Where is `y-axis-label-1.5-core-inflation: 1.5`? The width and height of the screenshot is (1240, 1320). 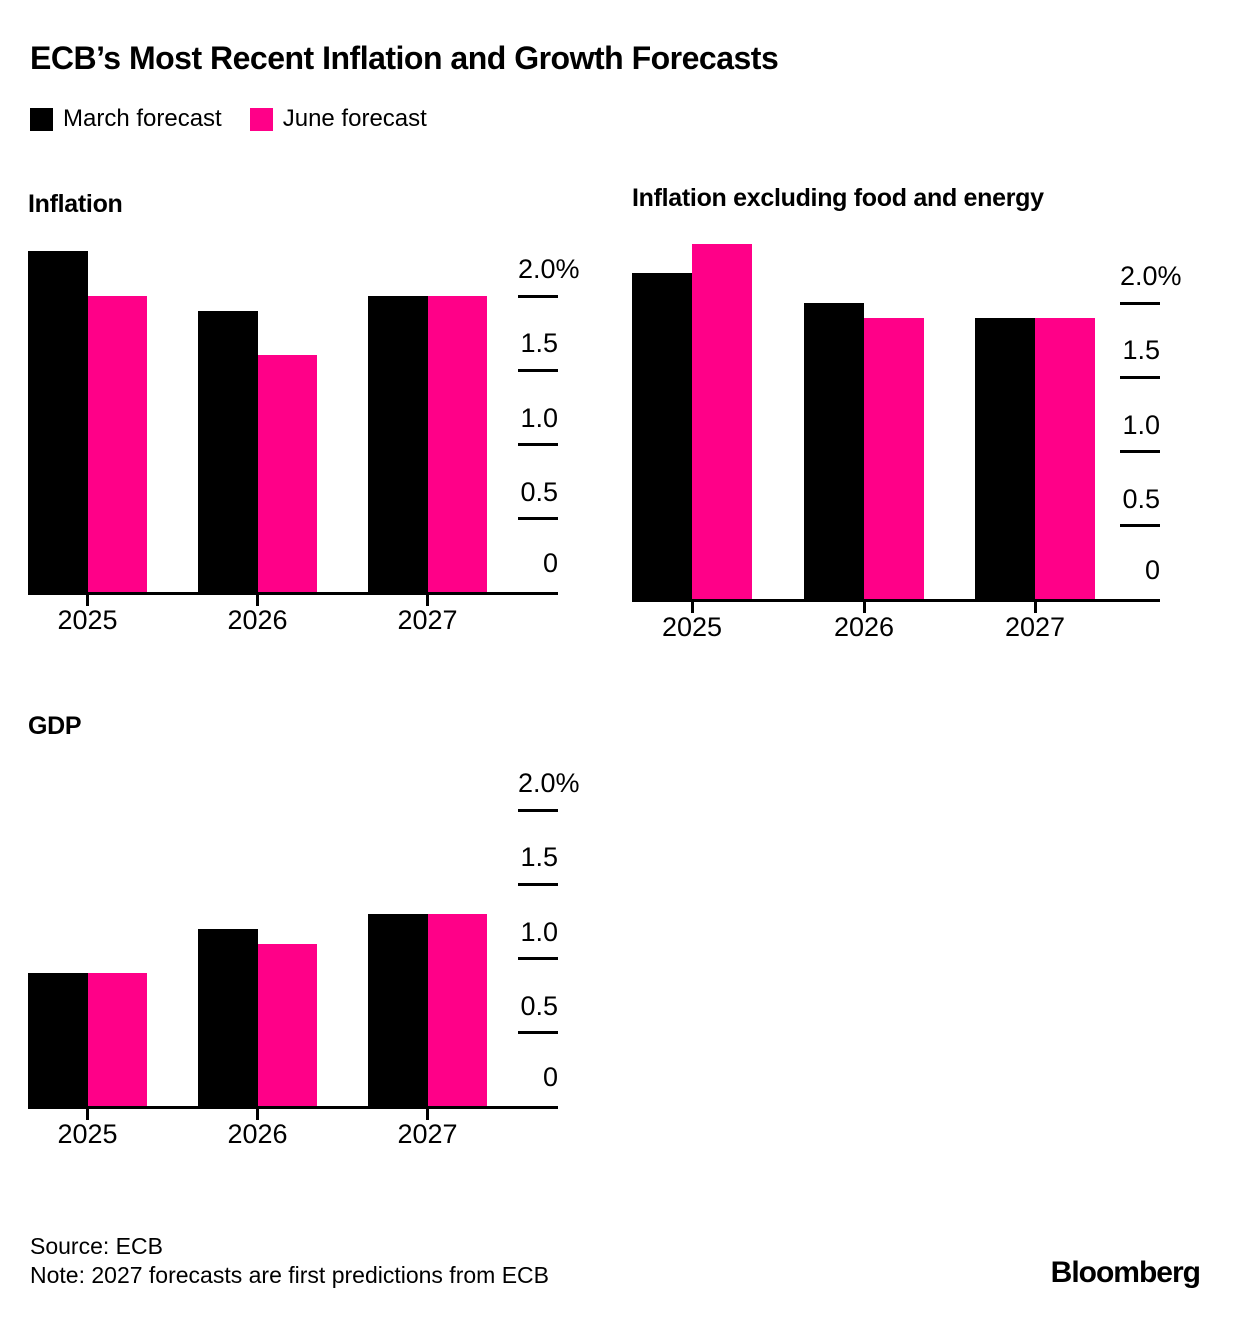 y-axis-label-1.5-core-inflation: 1.5 is located at coordinates (1141, 350).